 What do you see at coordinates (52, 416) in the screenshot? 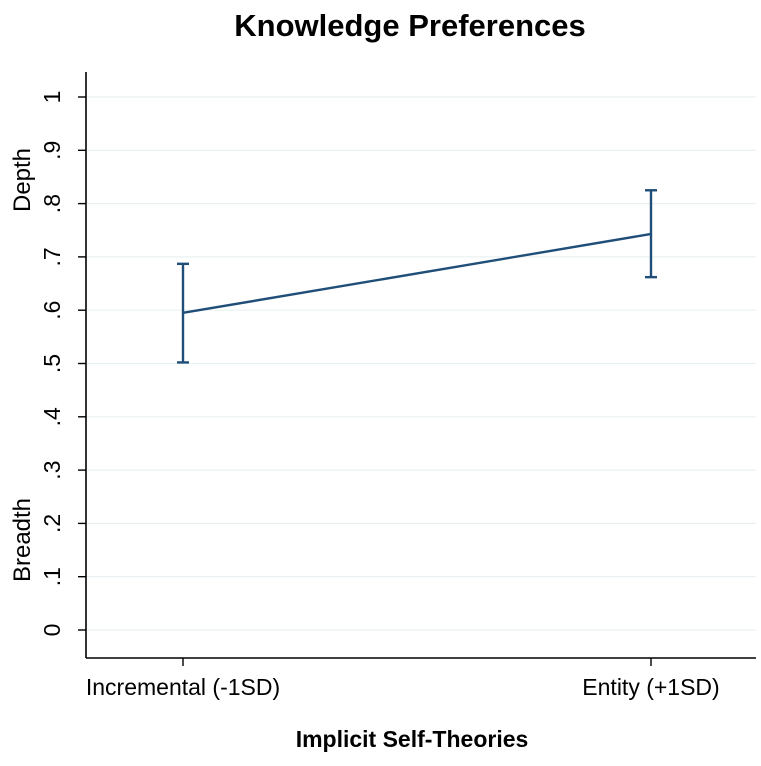
I see `y-tick-label: .4` at bounding box center [52, 416].